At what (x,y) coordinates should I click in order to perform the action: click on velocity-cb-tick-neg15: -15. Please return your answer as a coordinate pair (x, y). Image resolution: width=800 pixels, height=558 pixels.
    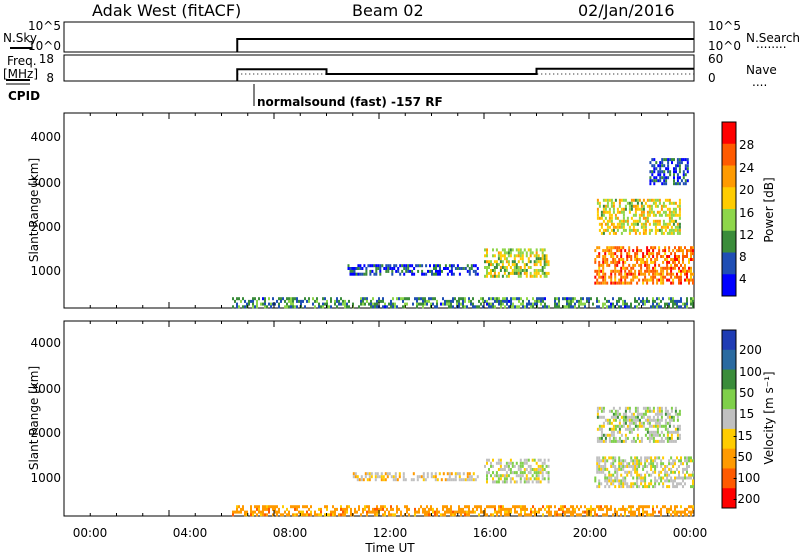
    Looking at the image, I should click on (743, 436).